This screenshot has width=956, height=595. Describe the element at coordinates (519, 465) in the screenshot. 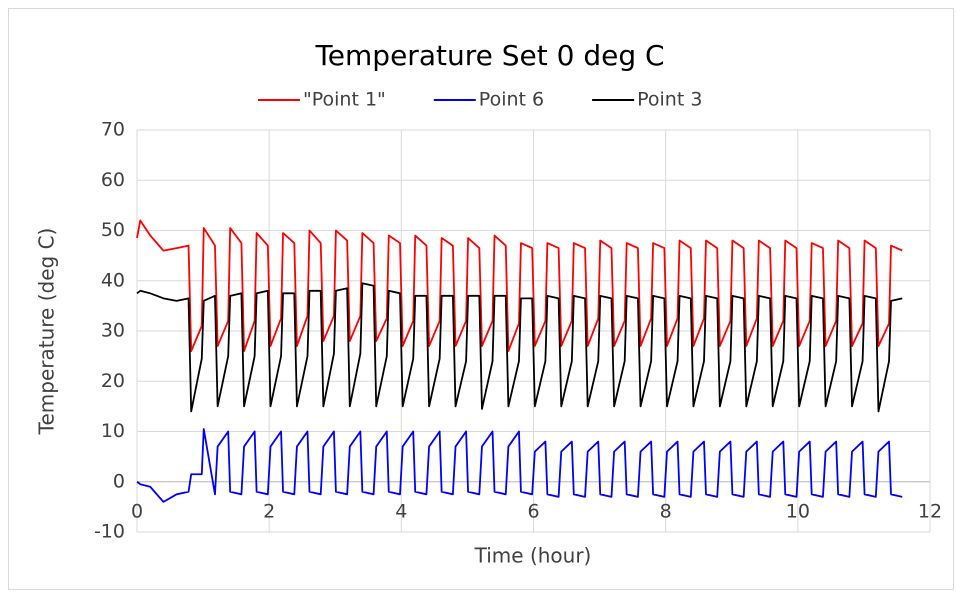

I see `data-line` at that location.